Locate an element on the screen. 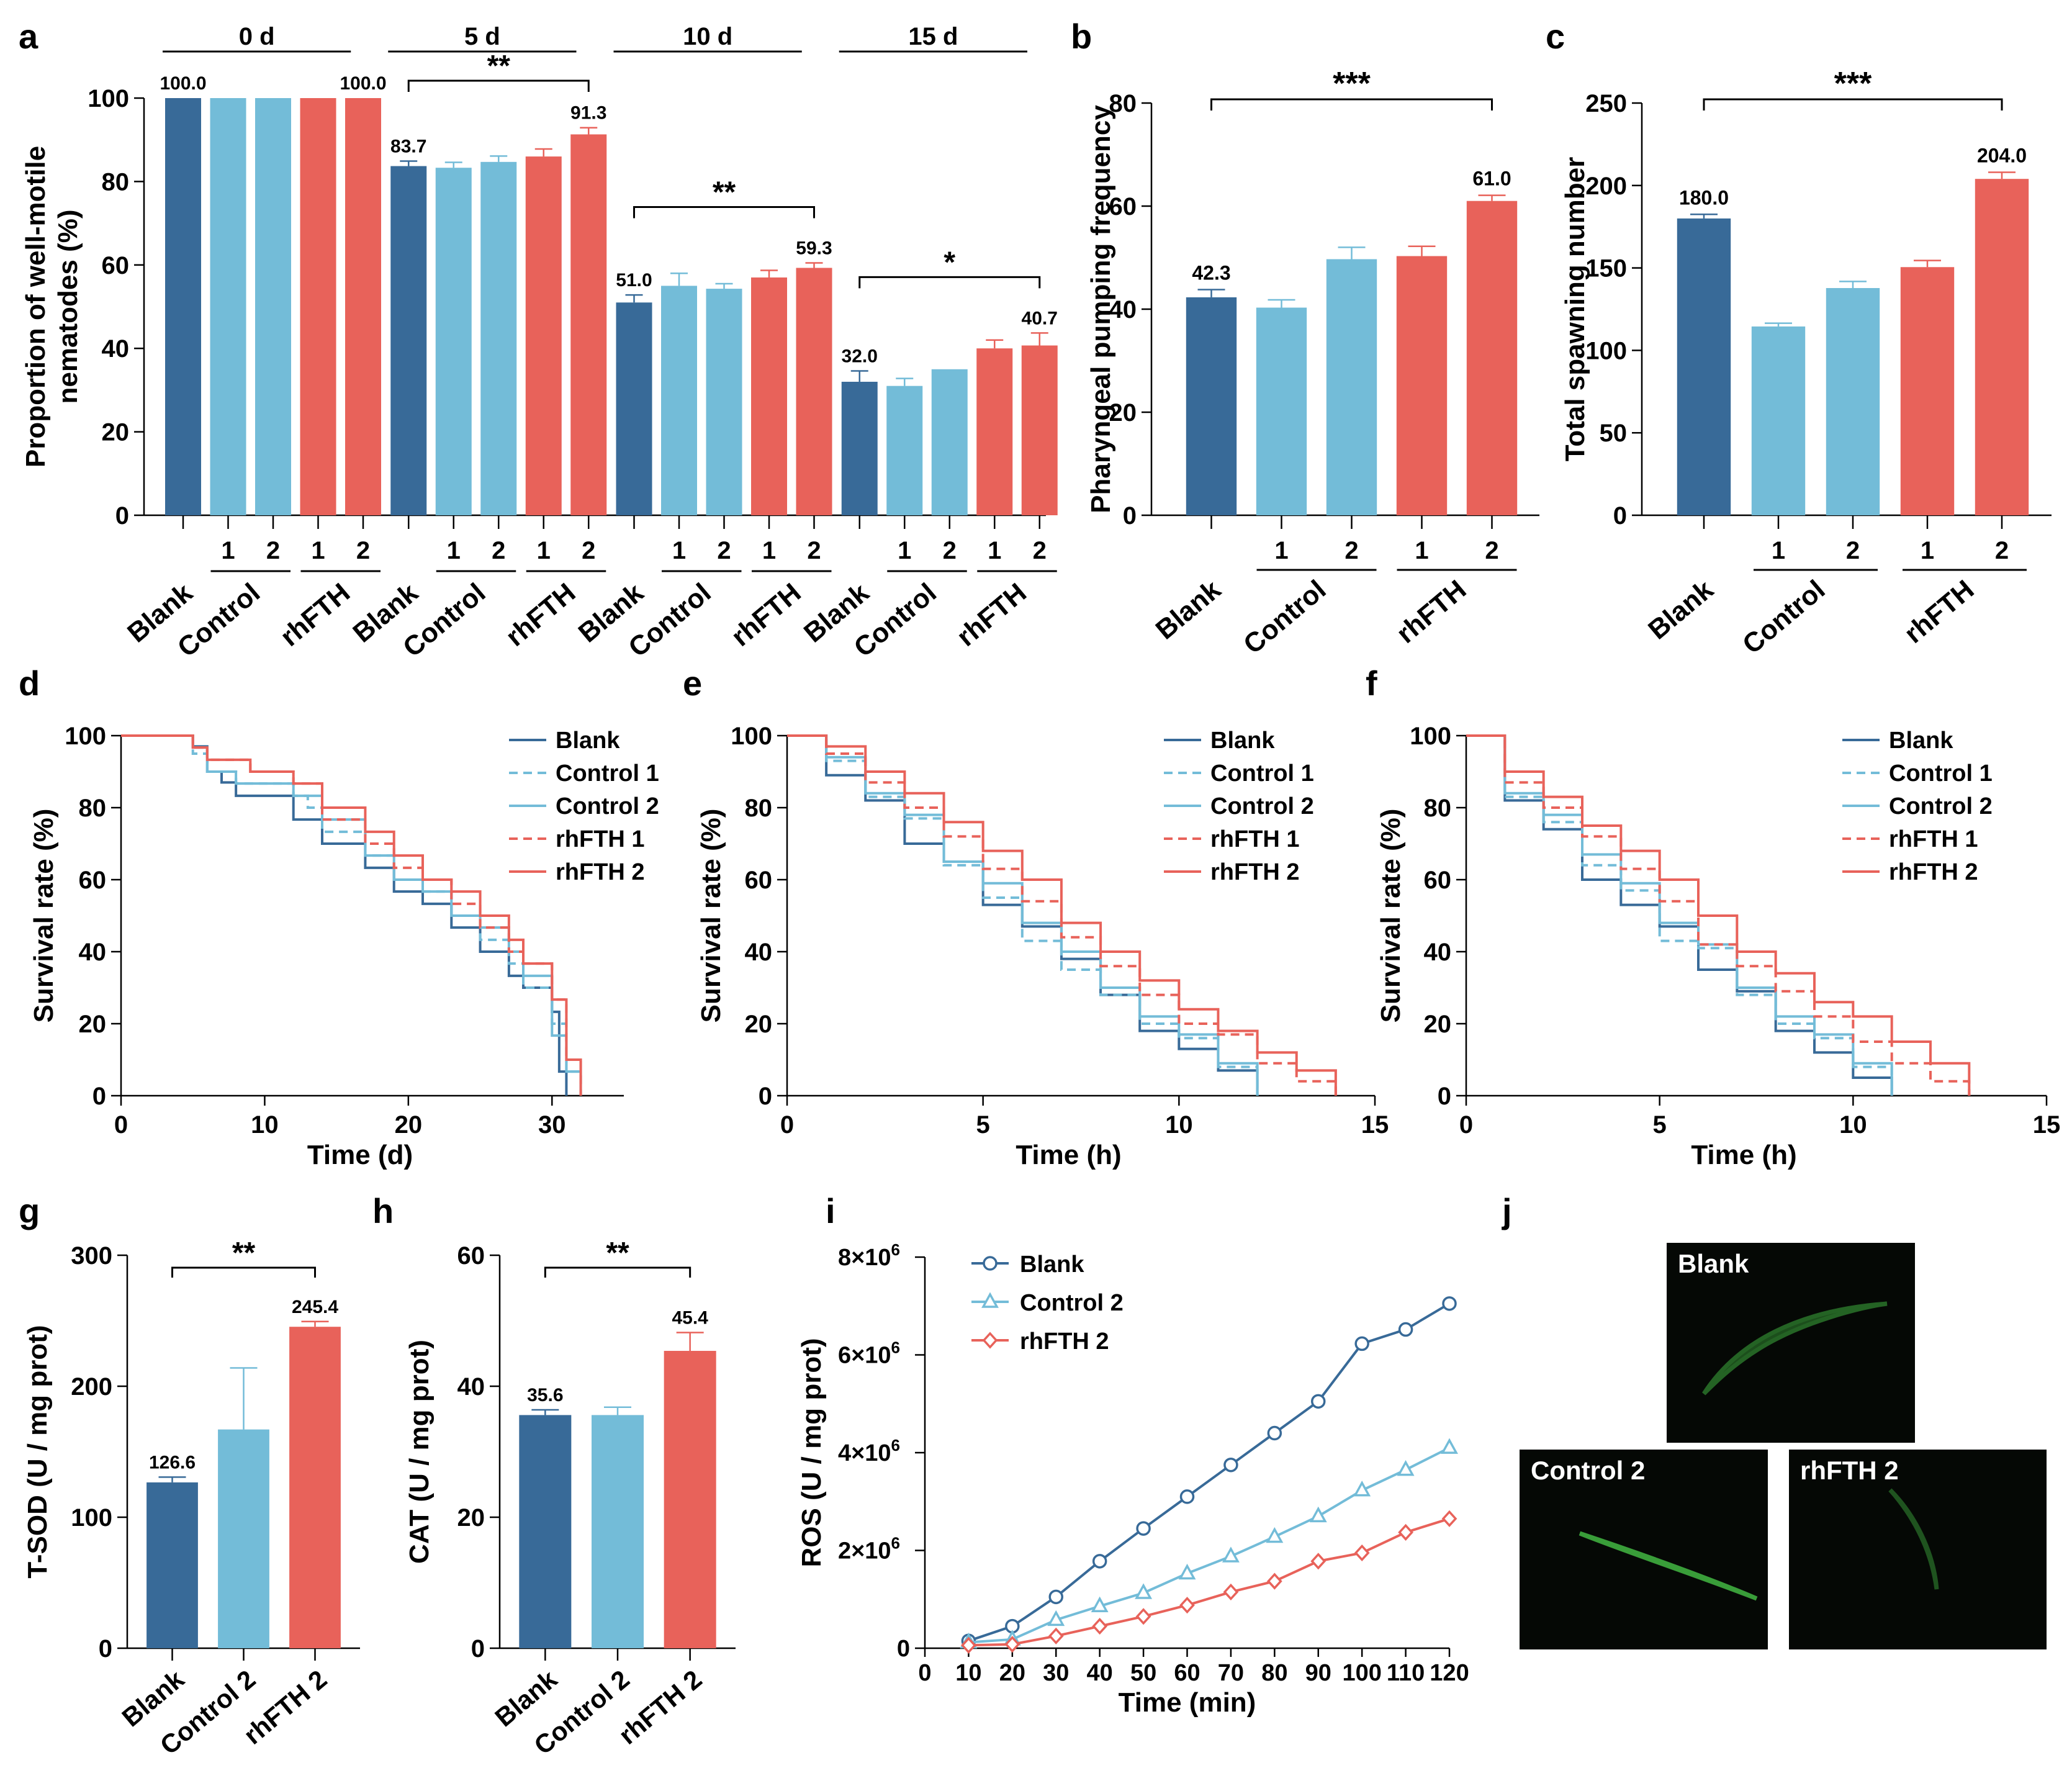 This screenshot has height=1791, width=2072. significance-marker: ** is located at coordinates (244, 1253).